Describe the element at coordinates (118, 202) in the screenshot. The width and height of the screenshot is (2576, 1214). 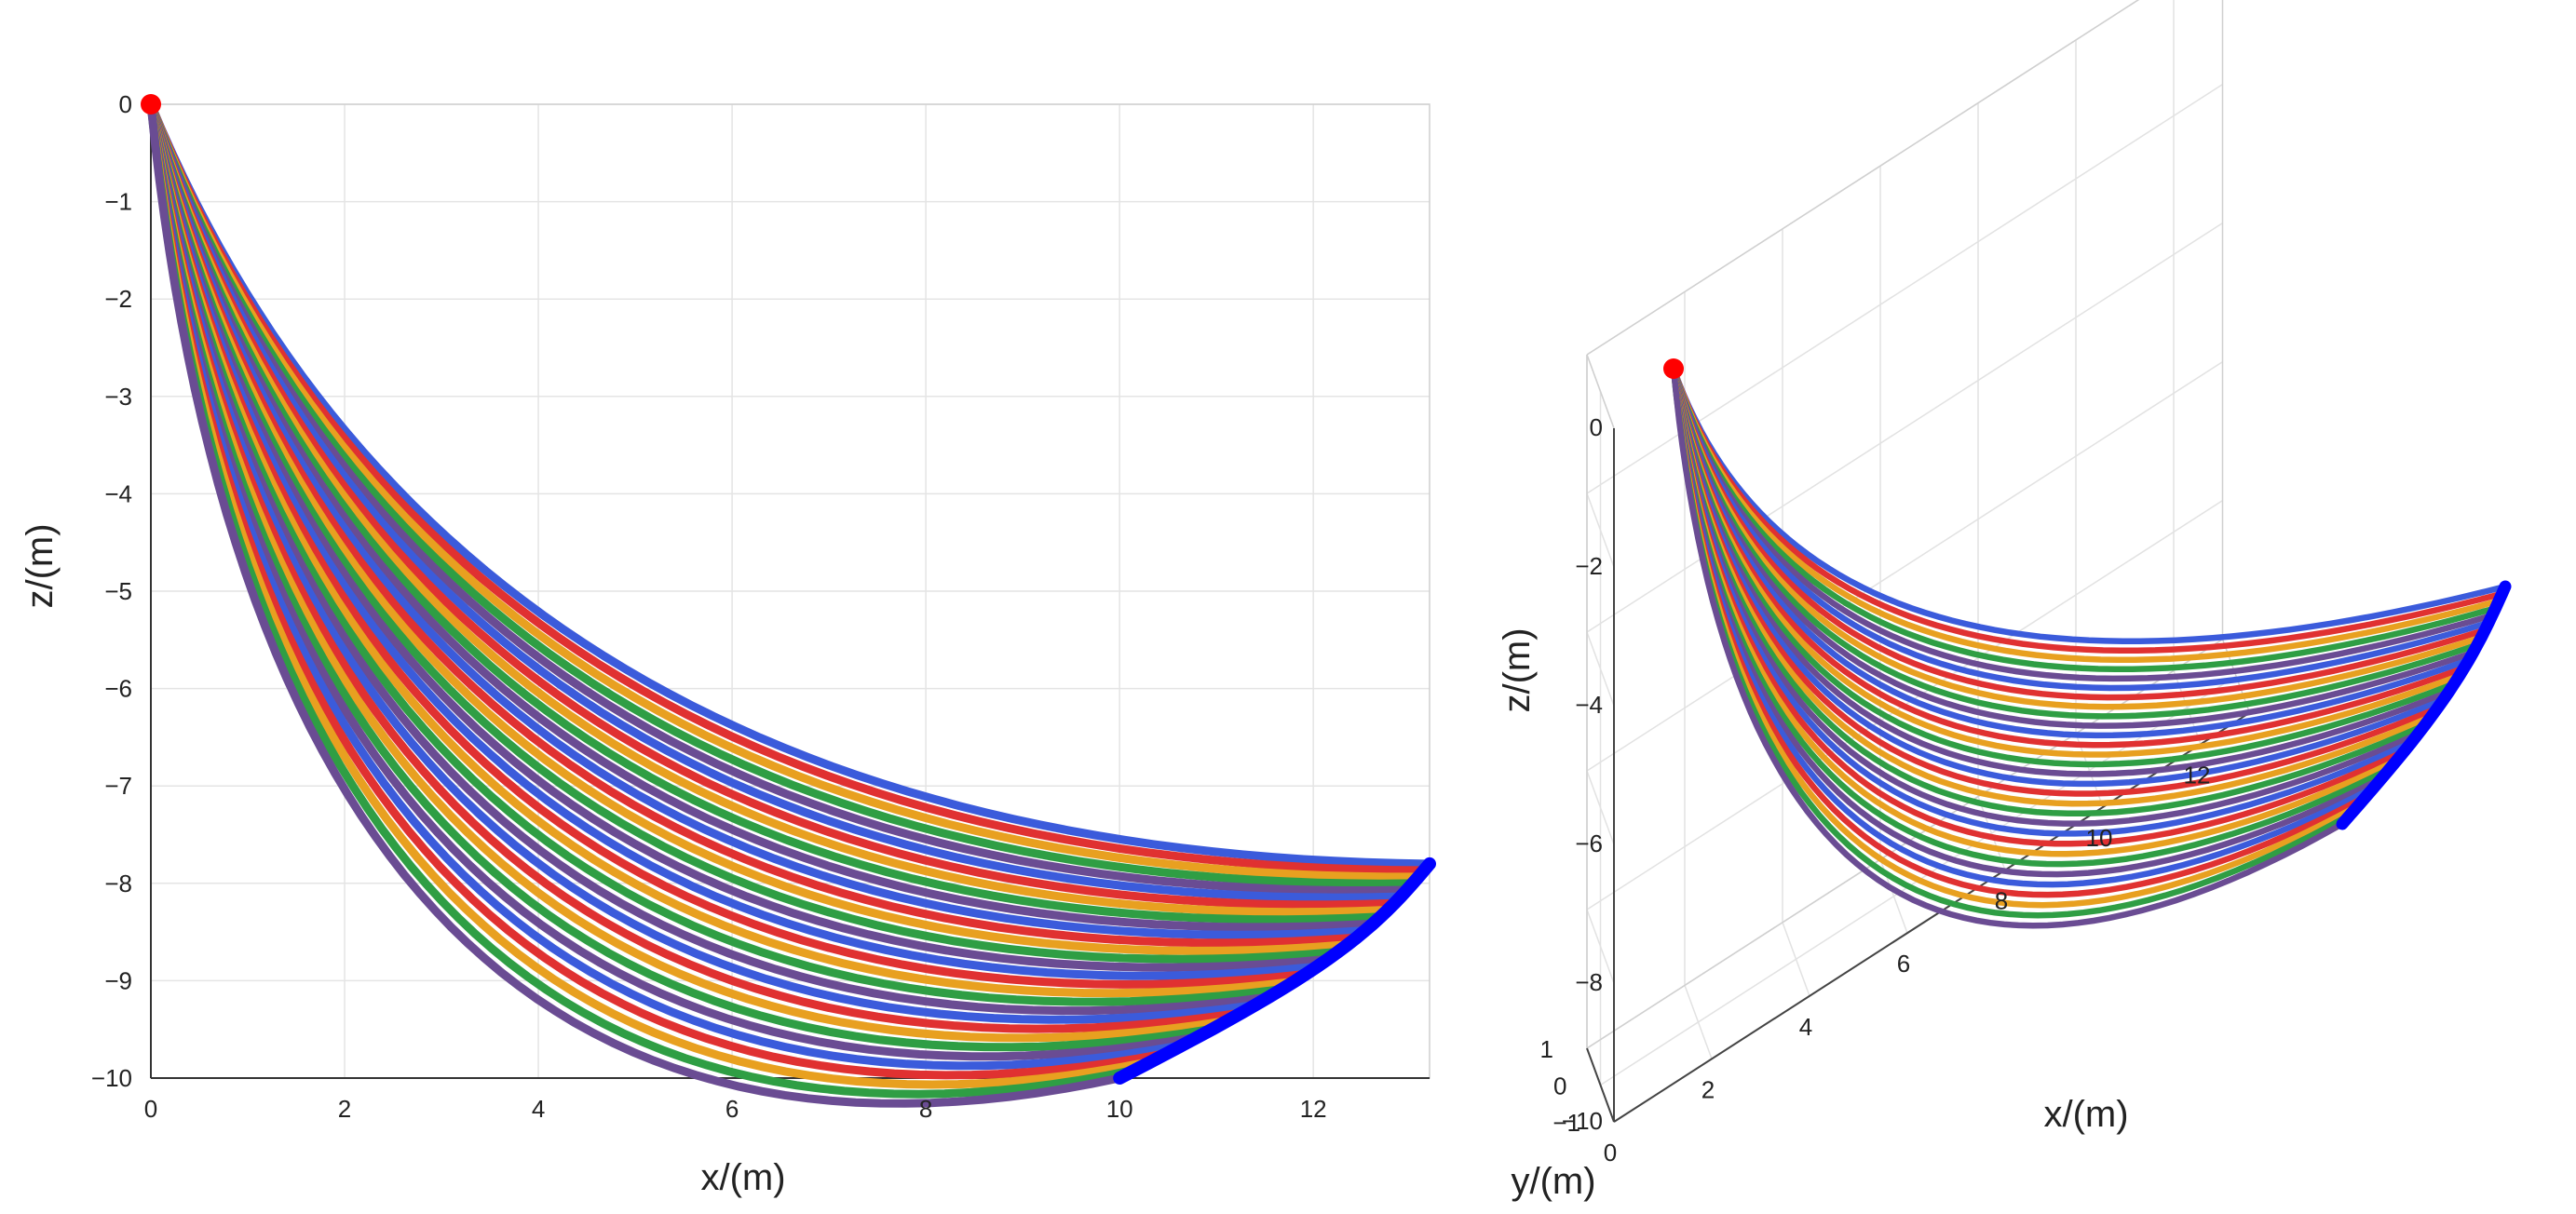
I see `left-z-tick-label: −1` at that location.